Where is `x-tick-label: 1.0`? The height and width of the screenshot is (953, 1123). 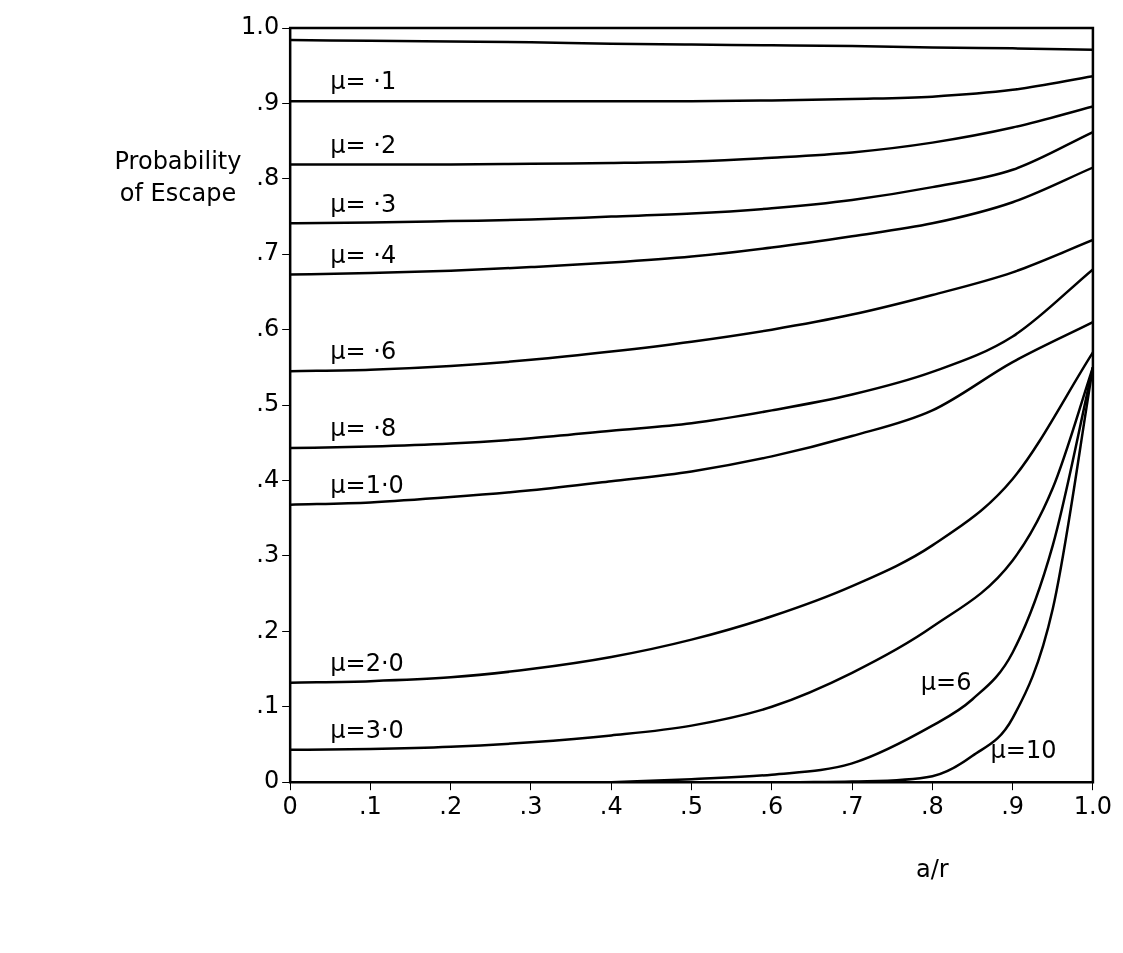
x-tick-label: 1.0 is located at coordinates (1092, 805).